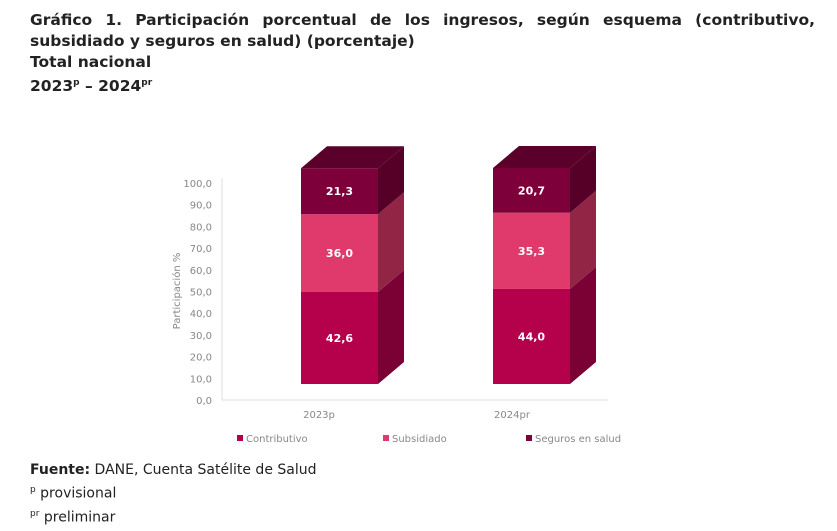 The image size is (837, 531). I want to click on x-tick-label: 2023p, so click(319, 415).